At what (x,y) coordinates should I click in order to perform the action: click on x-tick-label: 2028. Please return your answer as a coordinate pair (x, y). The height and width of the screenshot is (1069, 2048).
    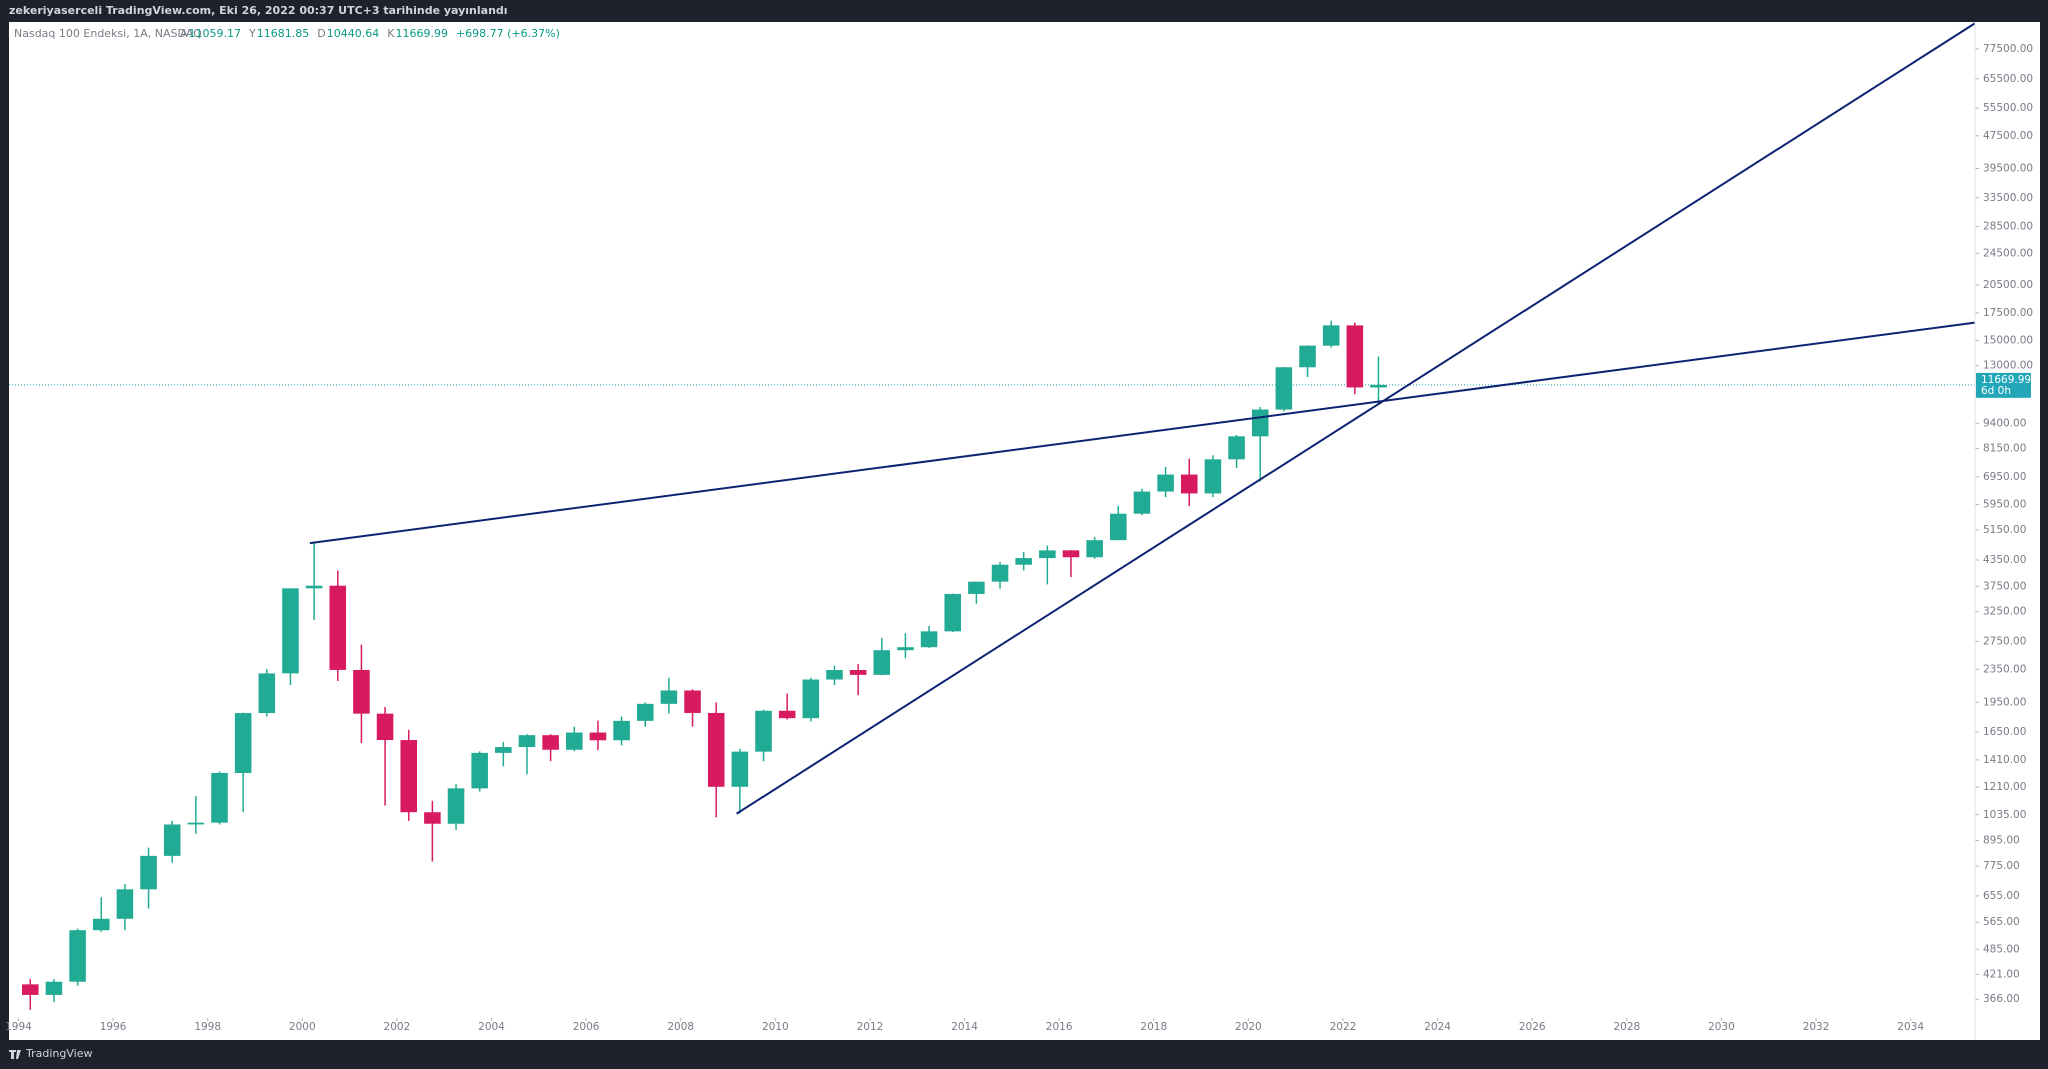
    Looking at the image, I should click on (1626, 1027).